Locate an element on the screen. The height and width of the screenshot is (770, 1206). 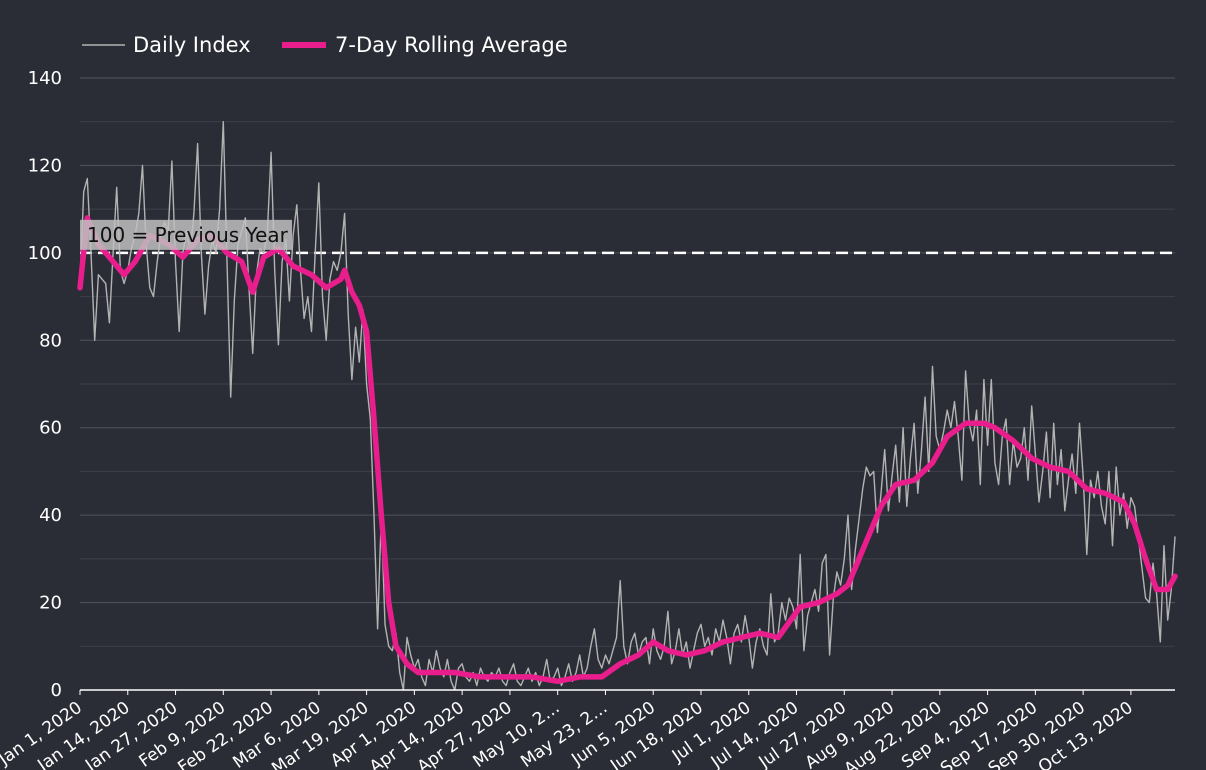
legend-label-rolling-average: 7-Day Rolling Average is located at coordinates (451, 45).